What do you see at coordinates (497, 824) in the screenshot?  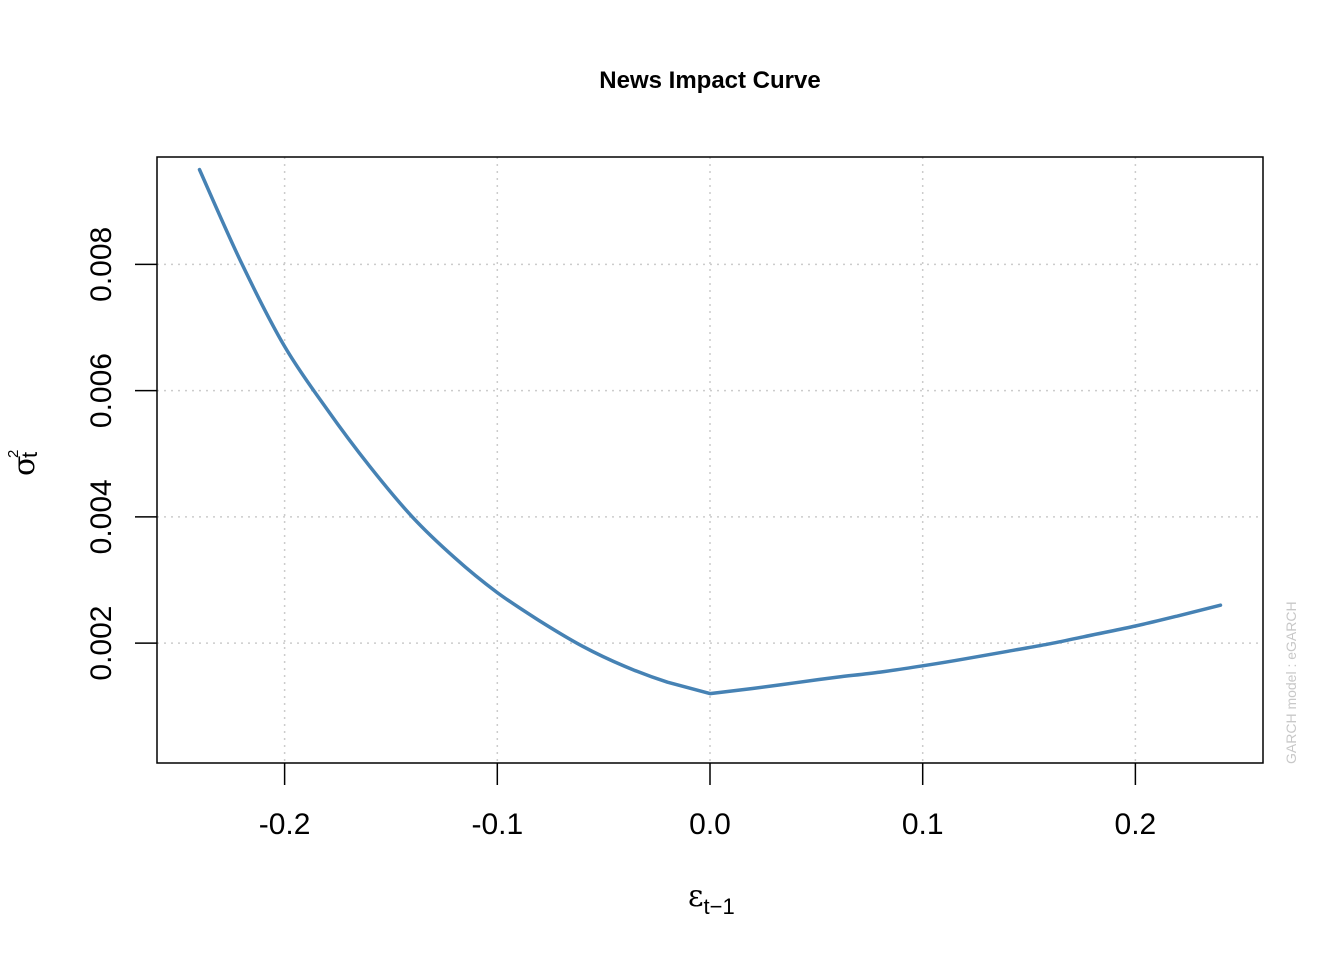 I see `x-tick-label: -0.1` at bounding box center [497, 824].